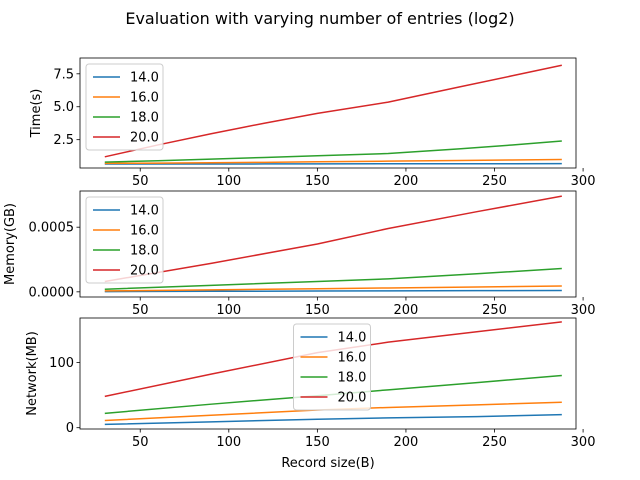 The height and width of the screenshot is (480, 640). What do you see at coordinates (36, 114) in the screenshot?
I see `y-axis-label: Time(s)` at bounding box center [36, 114].